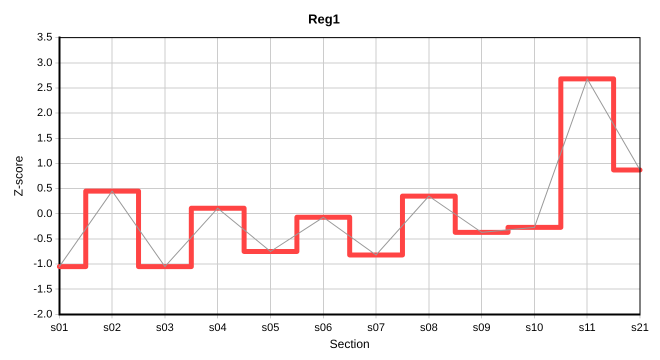 This screenshot has height=360, width=660. I want to click on chart-title: Reg1, so click(324, 18).